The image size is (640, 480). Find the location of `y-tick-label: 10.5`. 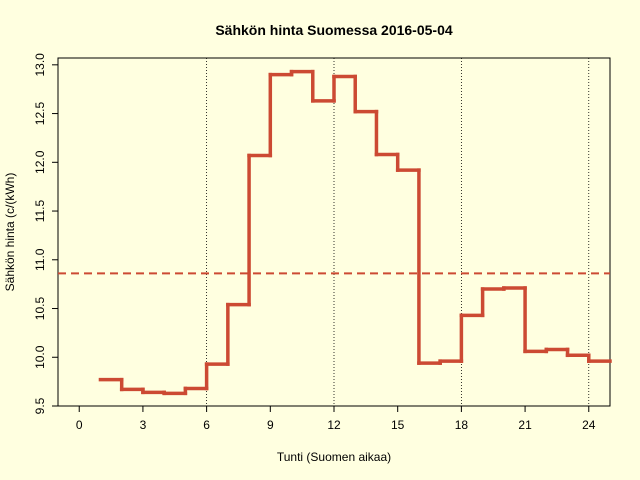

y-tick-label: 10.5 is located at coordinates (40, 309).